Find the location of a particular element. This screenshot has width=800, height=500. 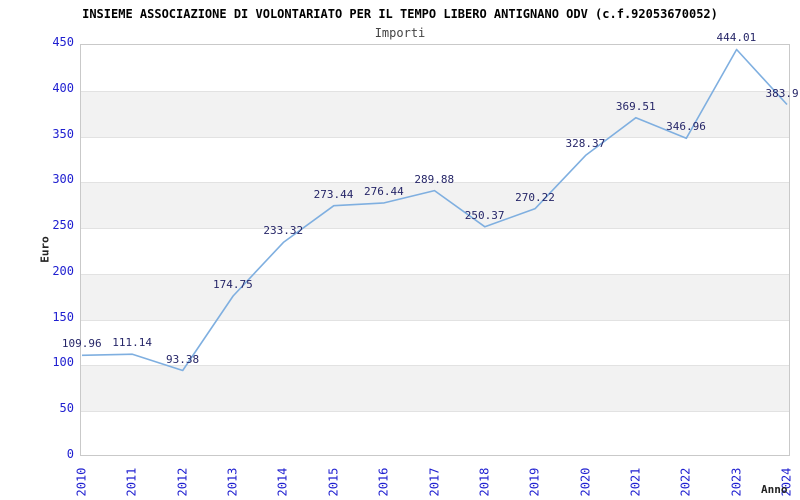

data-point-label: 250.37 is located at coordinates (484, 215).